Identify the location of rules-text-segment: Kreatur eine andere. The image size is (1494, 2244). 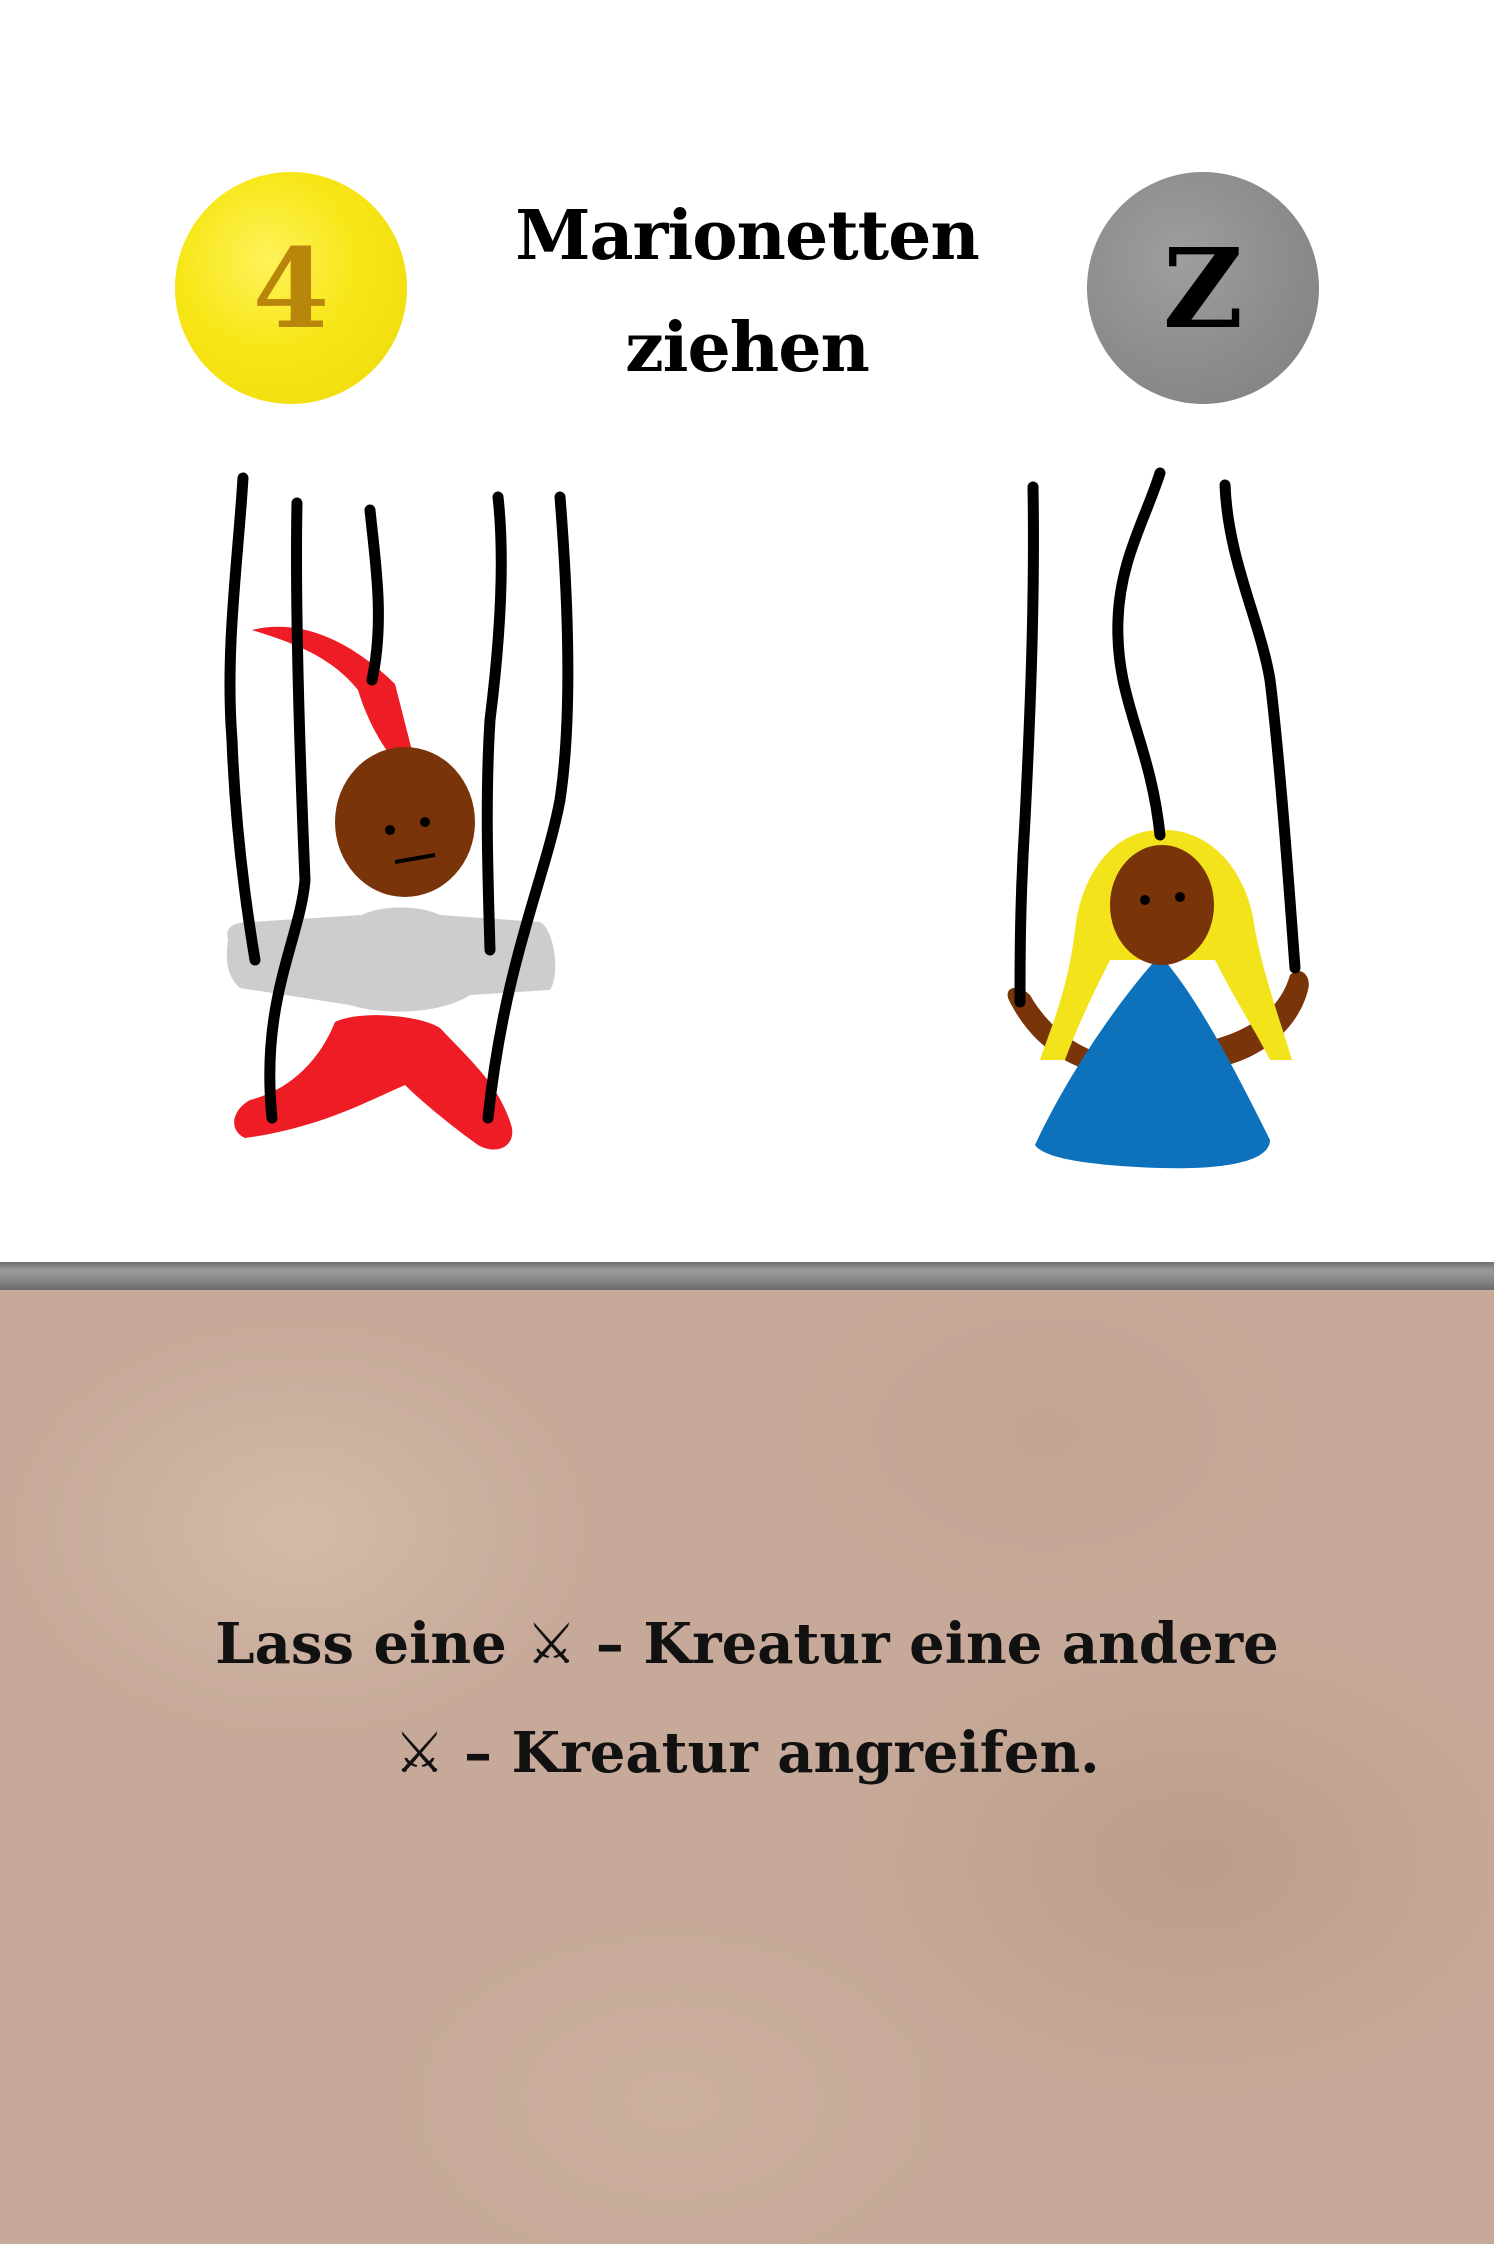
(961, 1644).